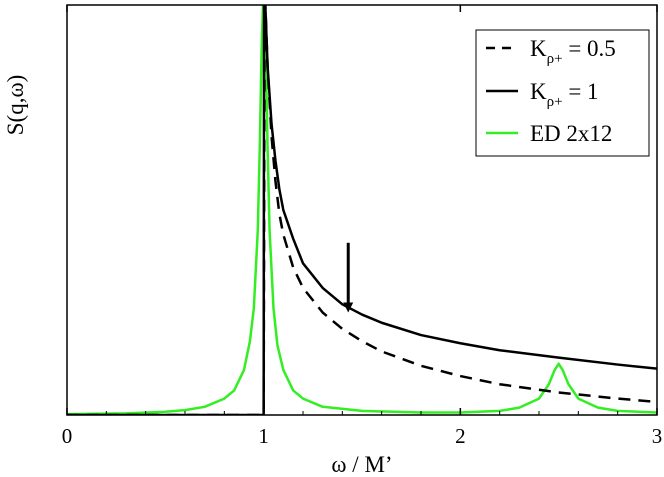 Image resolution: width=664 pixels, height=477 pixels. Describe the element at coordinates (573, 51) in the screenshot. I see `legend-label-0: Kρ+ = 0.5` at that location.